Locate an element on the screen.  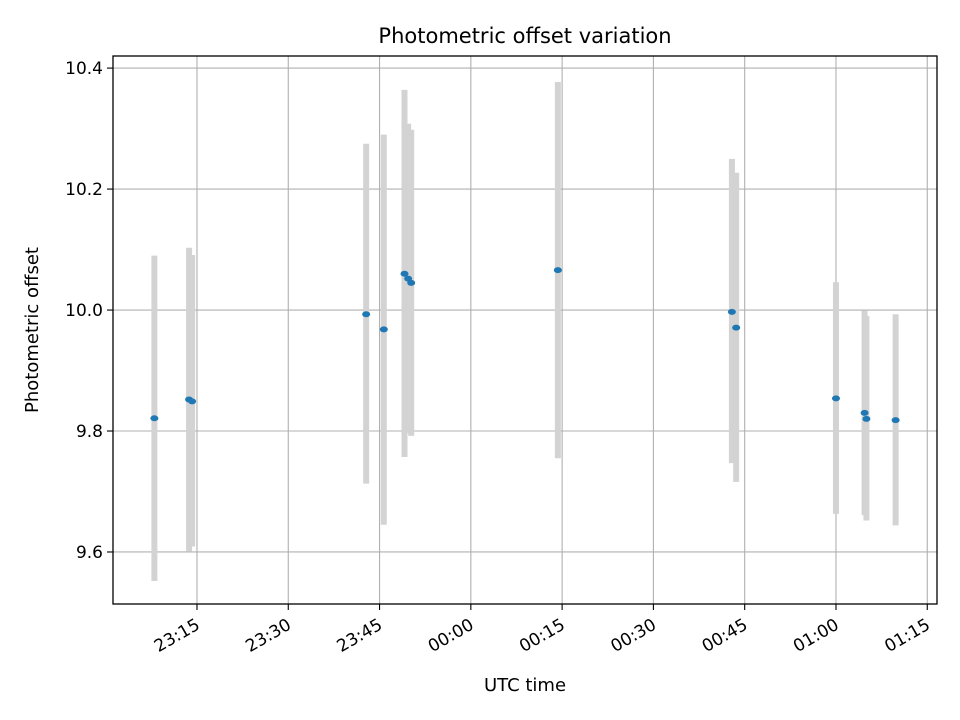
chart-title: Photometric offset variation is located at coordinates (524, 36).